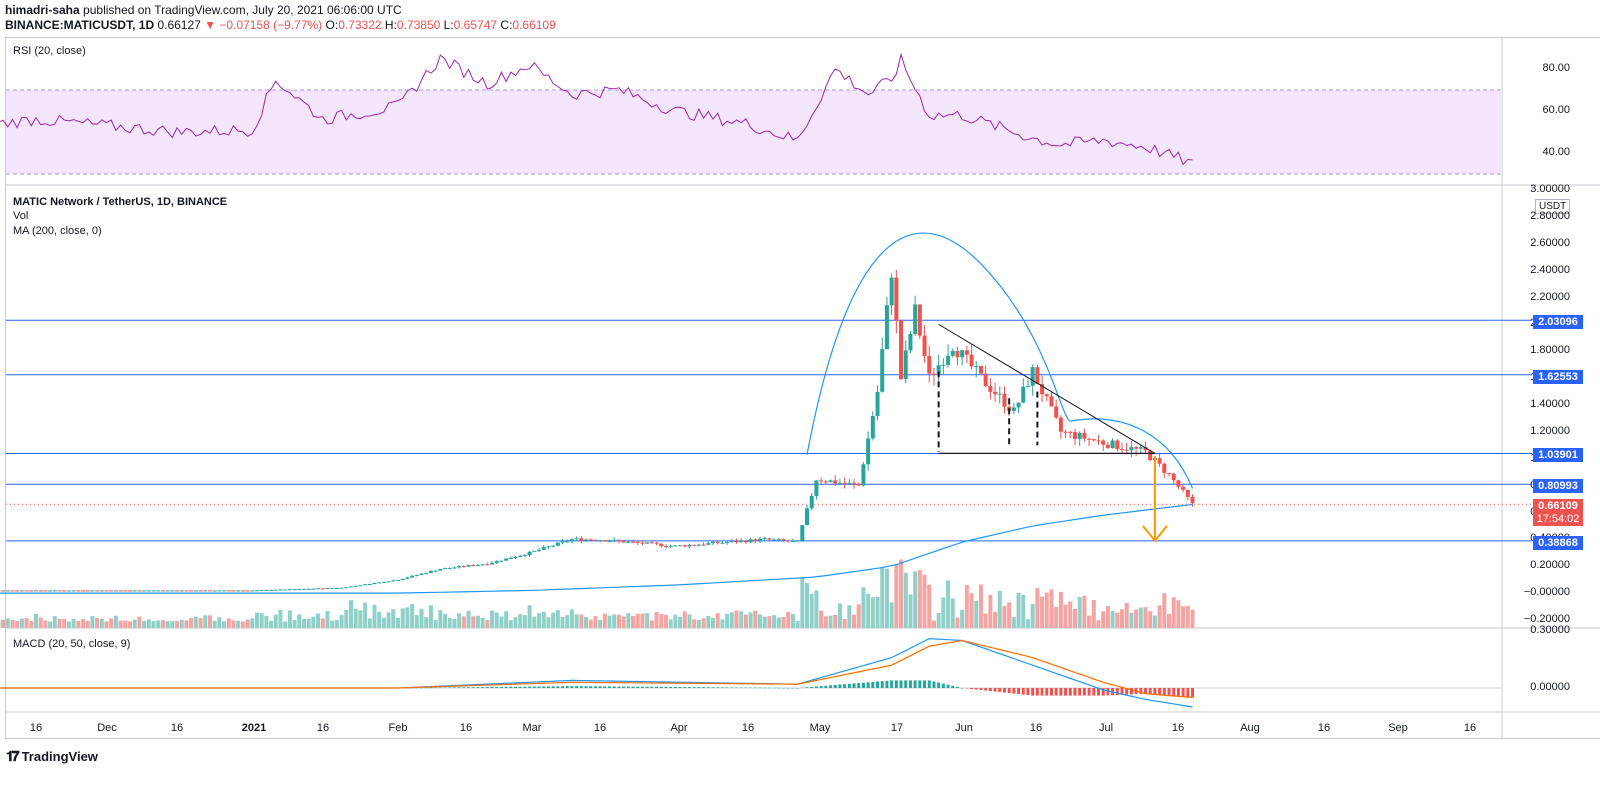 The width and height of the screenshot is (1600, 785). I want to click on time-axis-tick: Dec, so click(107, 728).